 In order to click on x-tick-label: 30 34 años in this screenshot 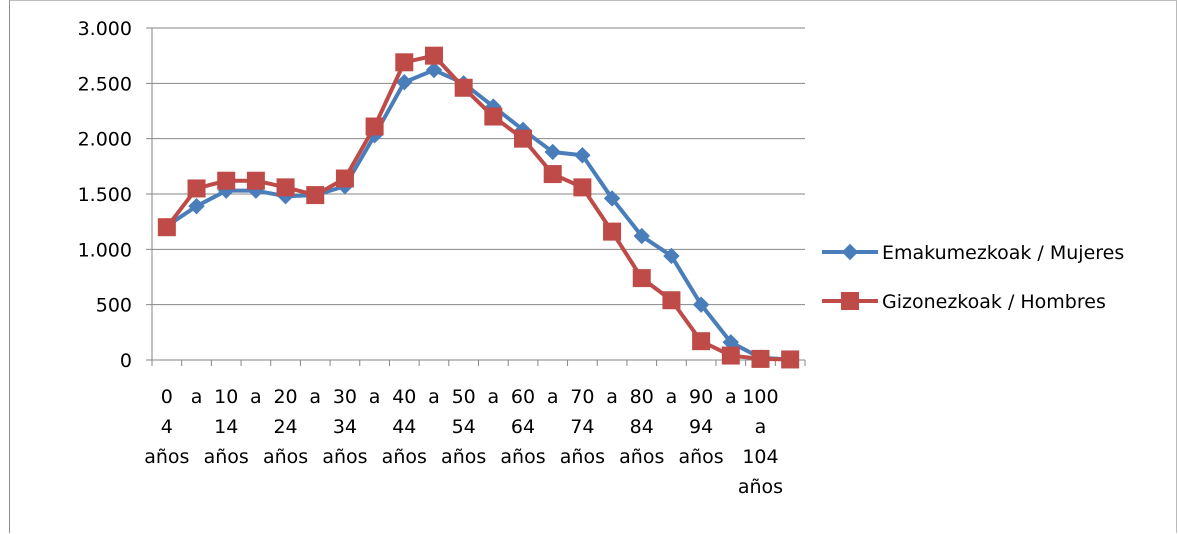, I will do `click(344, 427)`.